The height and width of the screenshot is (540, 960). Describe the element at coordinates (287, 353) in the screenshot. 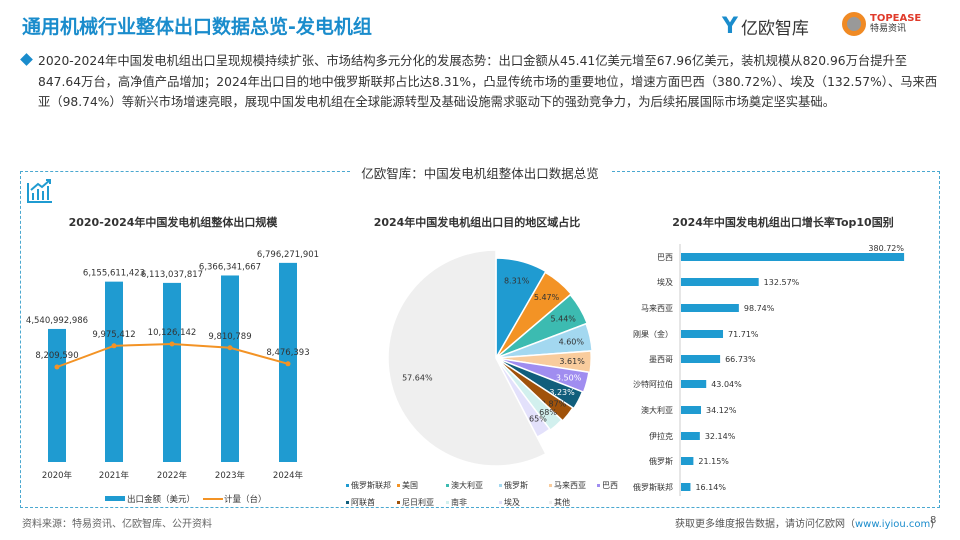

I see `line-label: 8,476,393` at that location.